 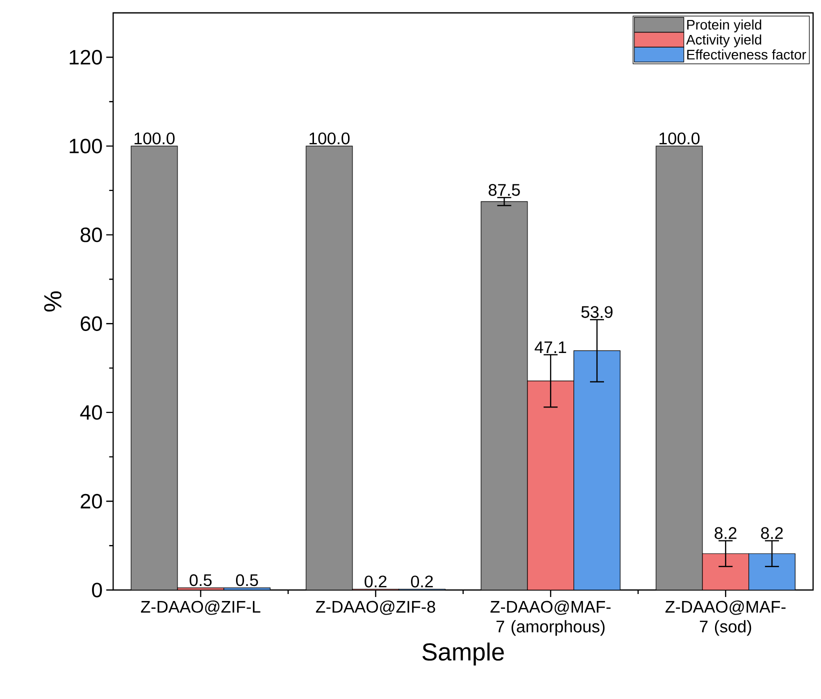 I want to click on y-tick-label: 100, so click(x=86, y=146).